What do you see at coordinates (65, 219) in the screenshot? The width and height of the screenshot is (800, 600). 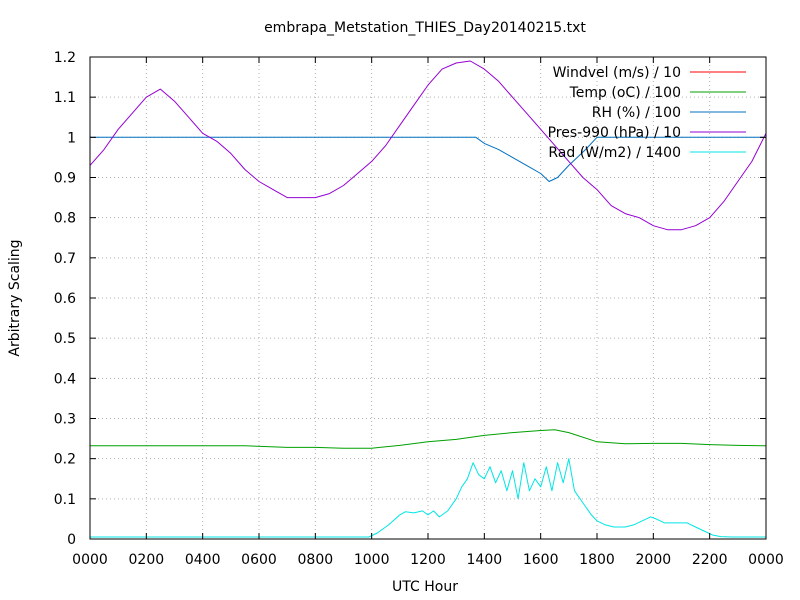 I see `y-tick-label: 0.8` at bounding box center [65, 219].